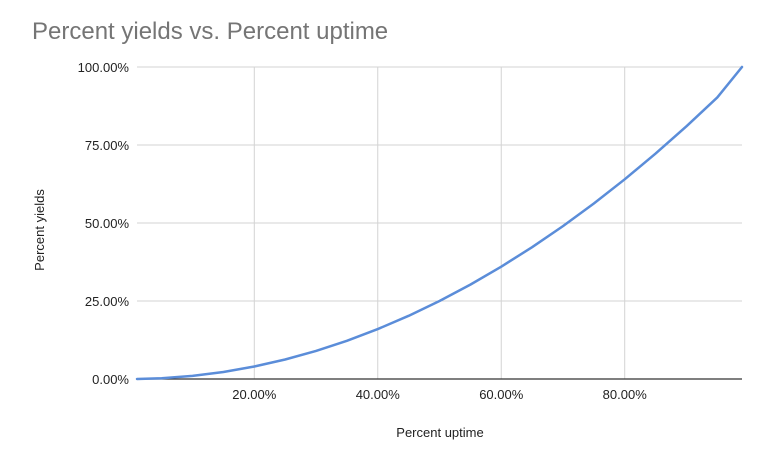 This screenshot has height=454, width=778. Describe the element at coordinates (107, 223) in the screenshot. I see `y-tick-label: 50.00%` at that location.